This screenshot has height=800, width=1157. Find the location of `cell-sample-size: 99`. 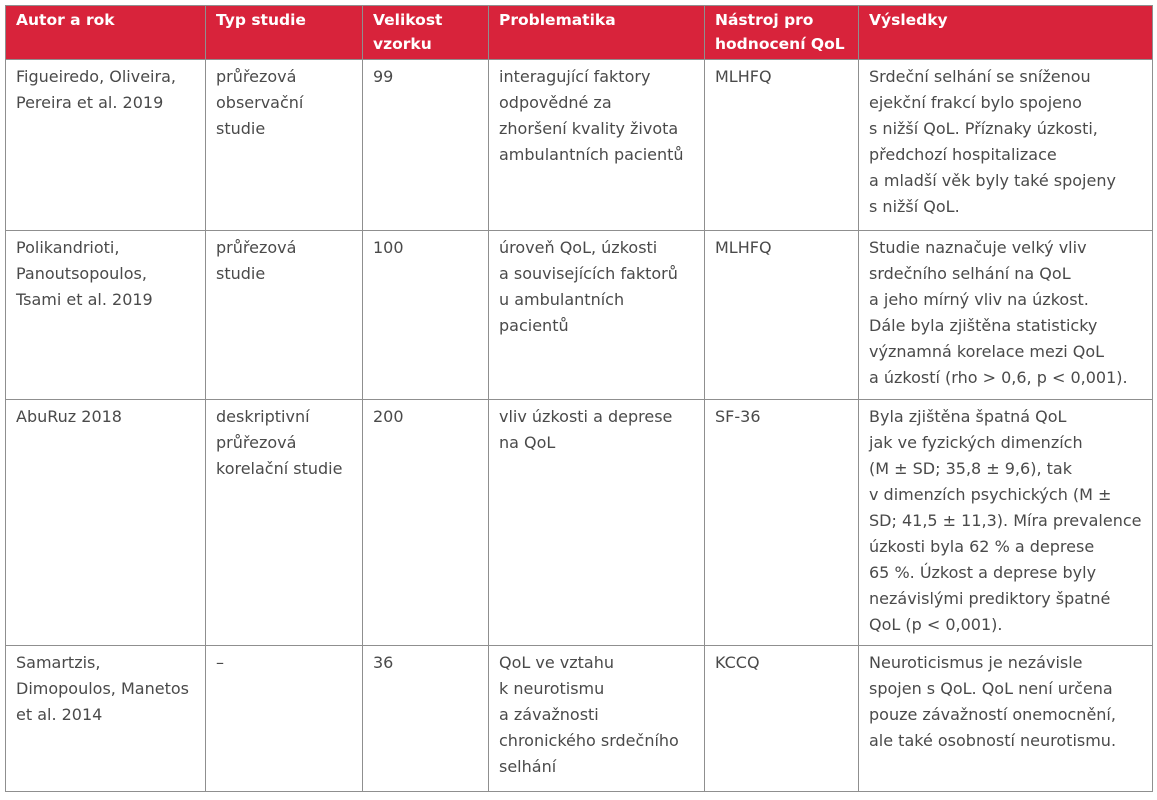

cell-sample-size: 99 is located at coordinates (425, 145).